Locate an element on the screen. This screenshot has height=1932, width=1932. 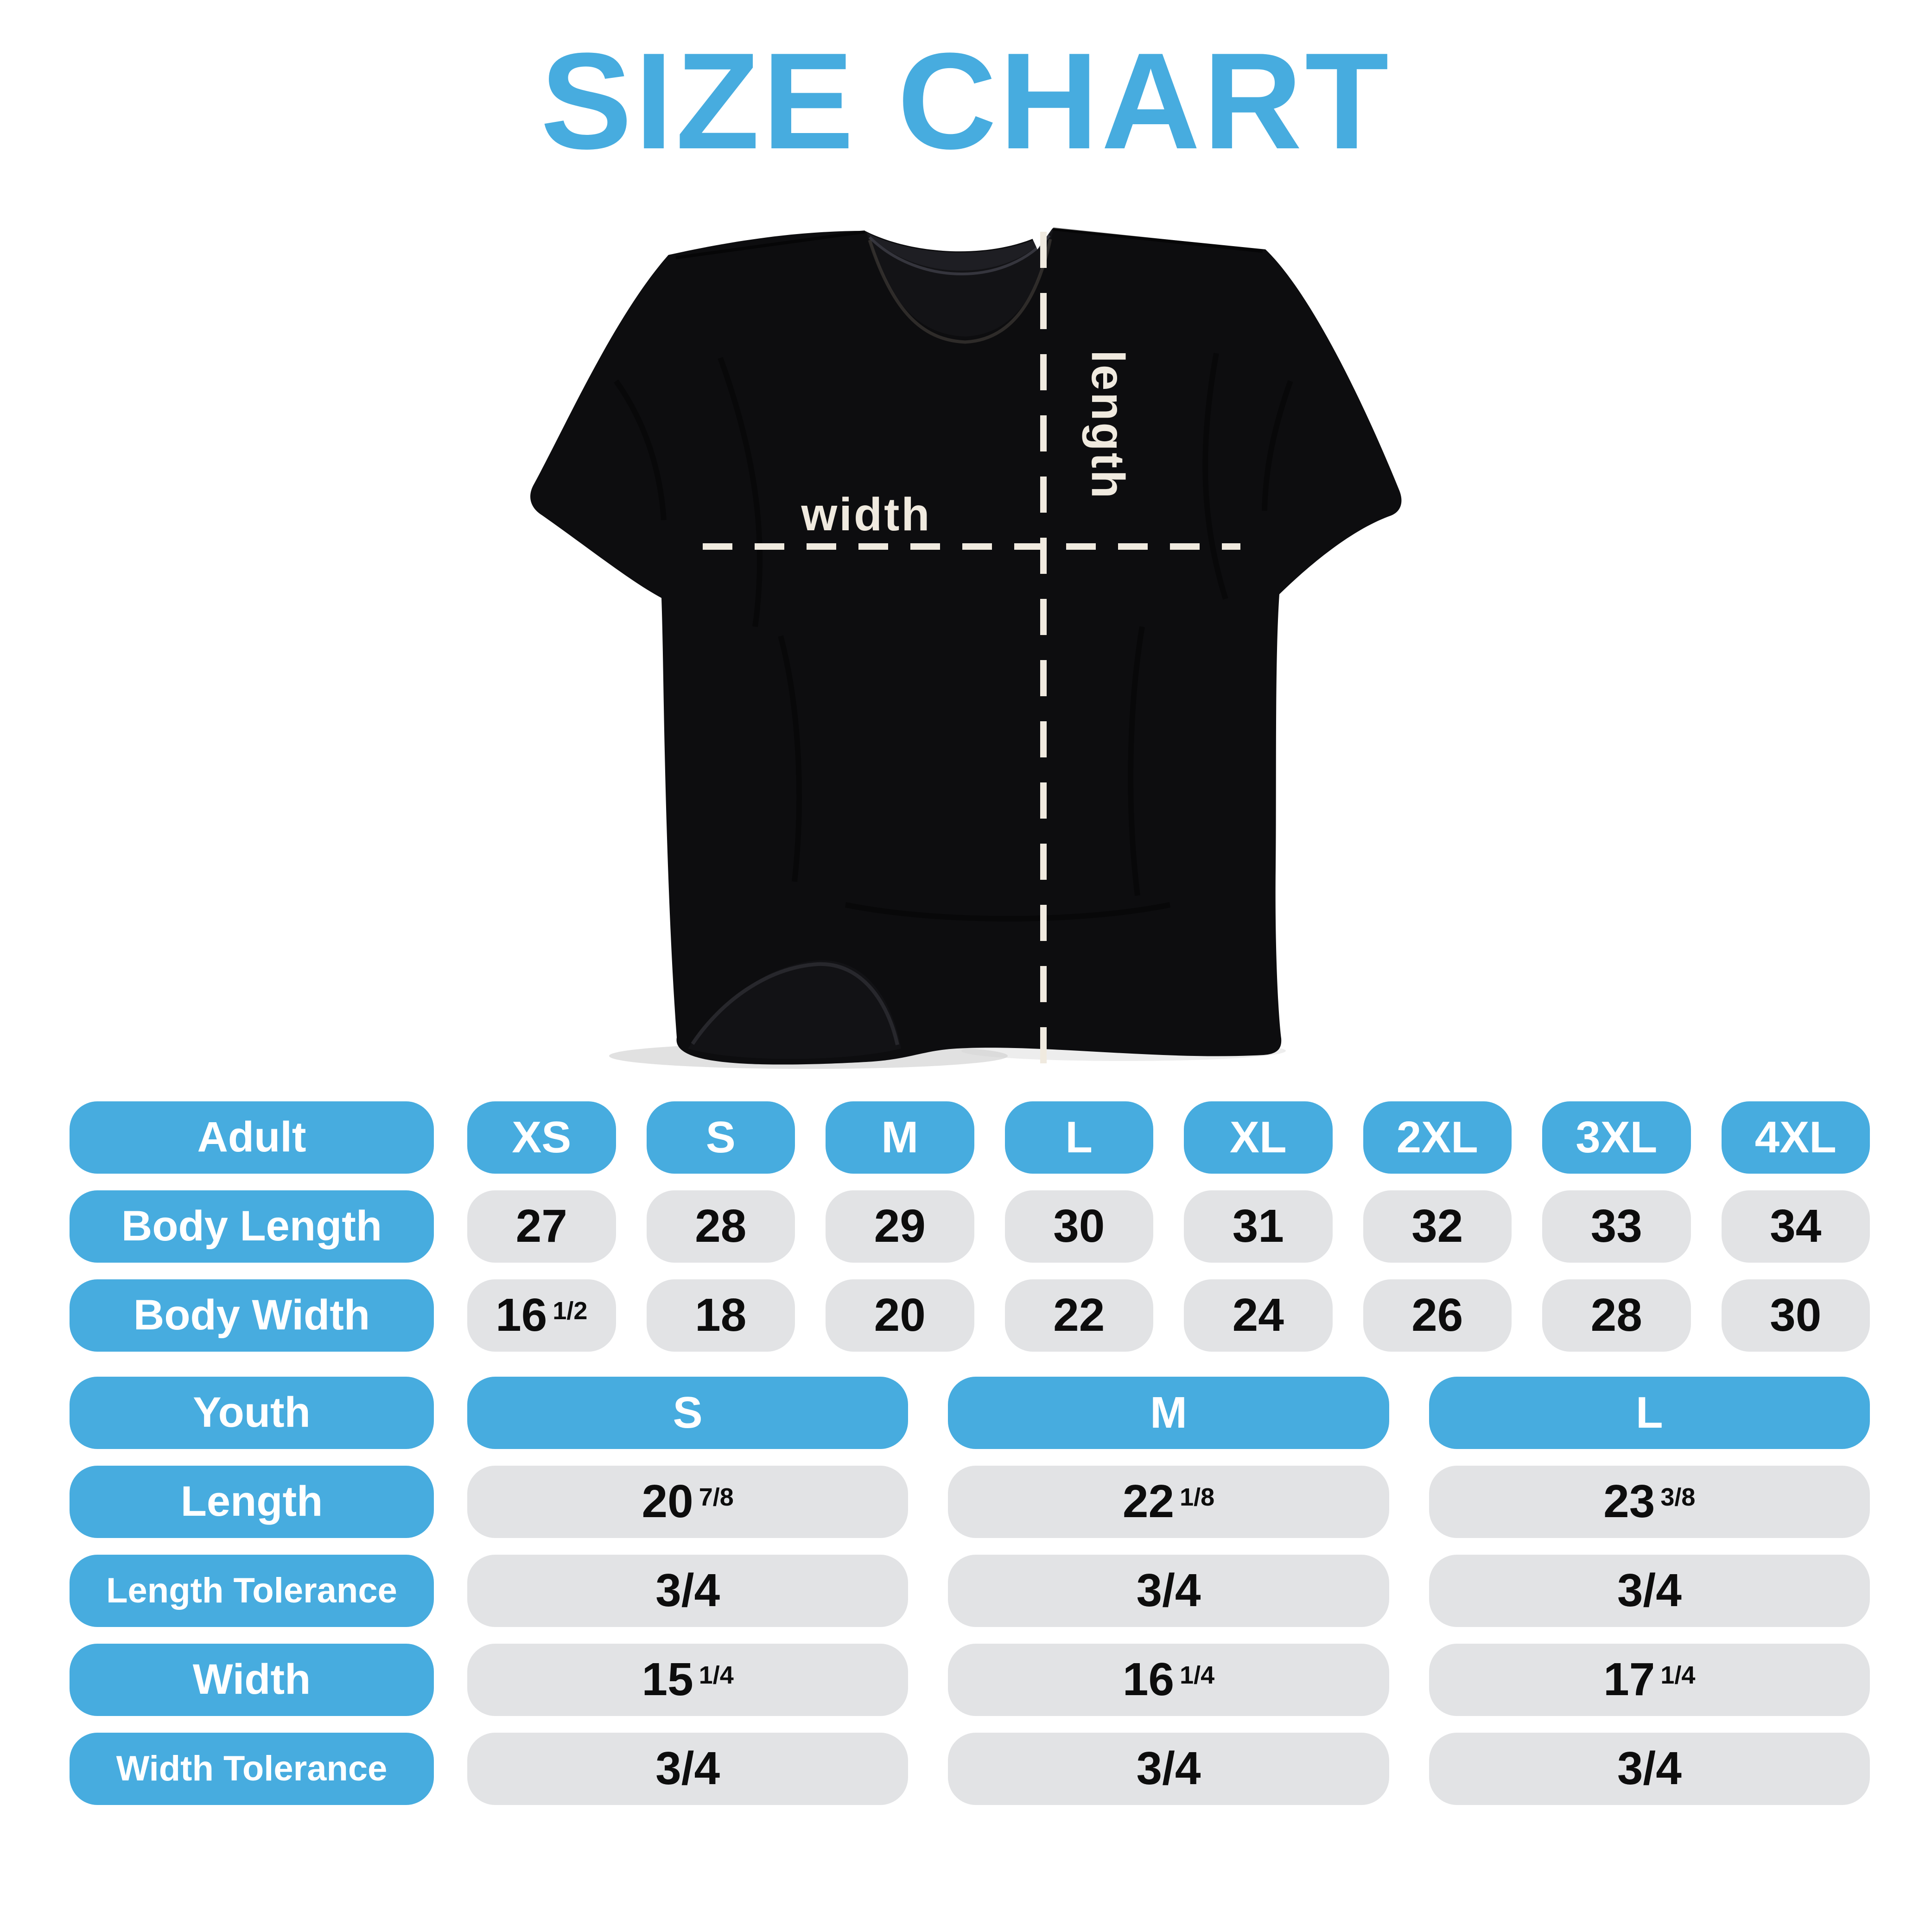
collar-band-seam is located at coordinates (959, 254).